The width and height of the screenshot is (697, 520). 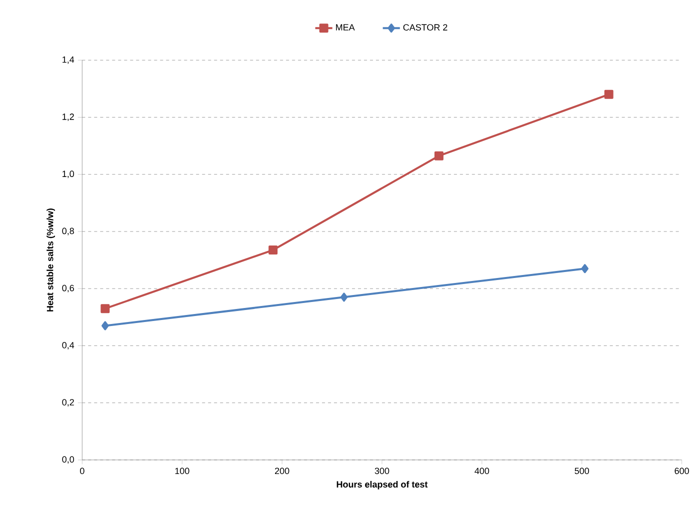 What do you see at coordinates (68, 346) in the screenshot?
I see `y-tick-label: 0,4` at bounding box center [68, 346].